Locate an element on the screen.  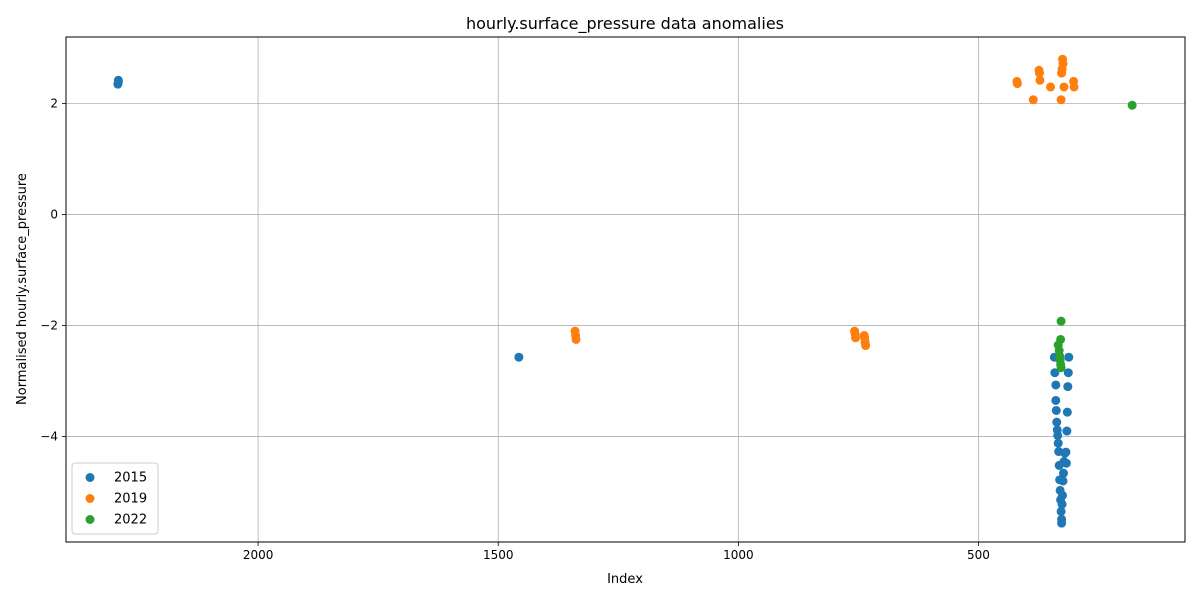
x-axis-label: Index is located at coordinates (625, 579).